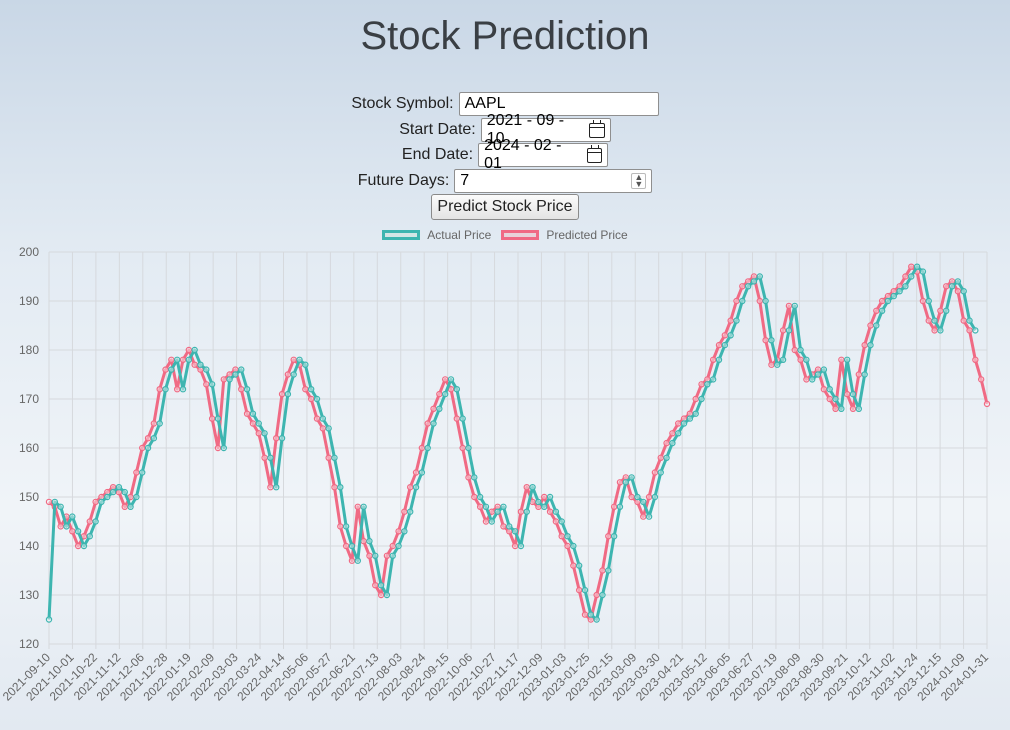 This screenshot has height=730, width=1010. I want to click on predict-button: Predict Stock Price, so click(505, 207).